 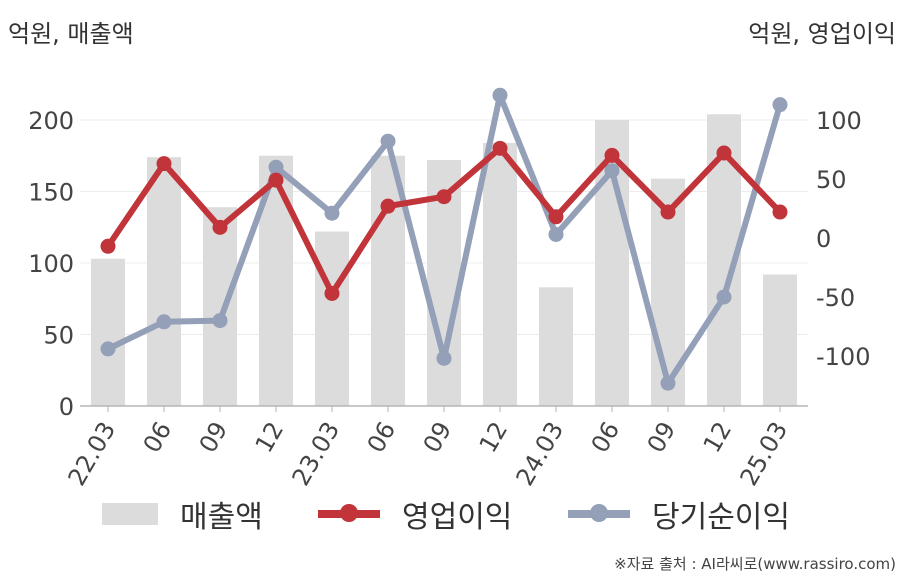 What do you see at coordinates (457, 517) in the screenshot?
I see `legend-label-operating-profit: 영업이익` at bounding box center [457, 517].